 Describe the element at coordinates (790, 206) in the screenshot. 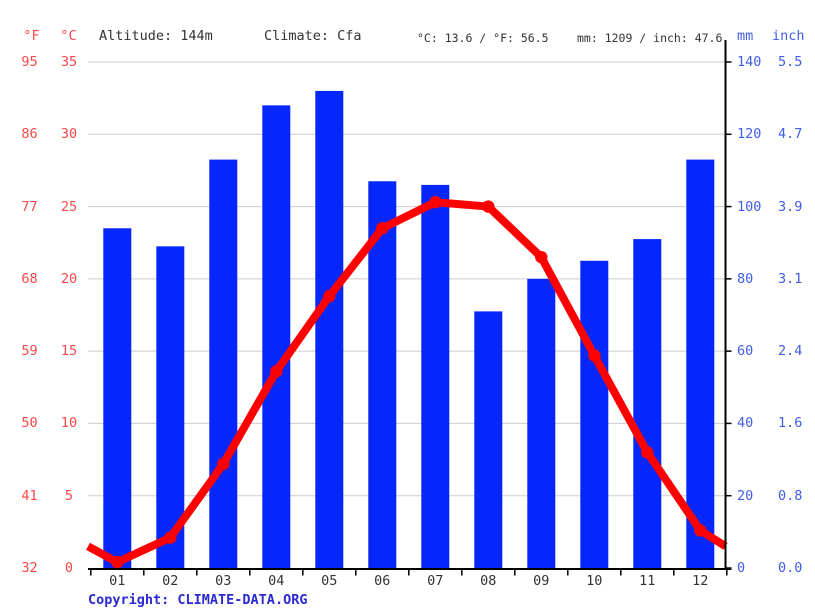

I see `inch-tick-label: 3.9` at that location.